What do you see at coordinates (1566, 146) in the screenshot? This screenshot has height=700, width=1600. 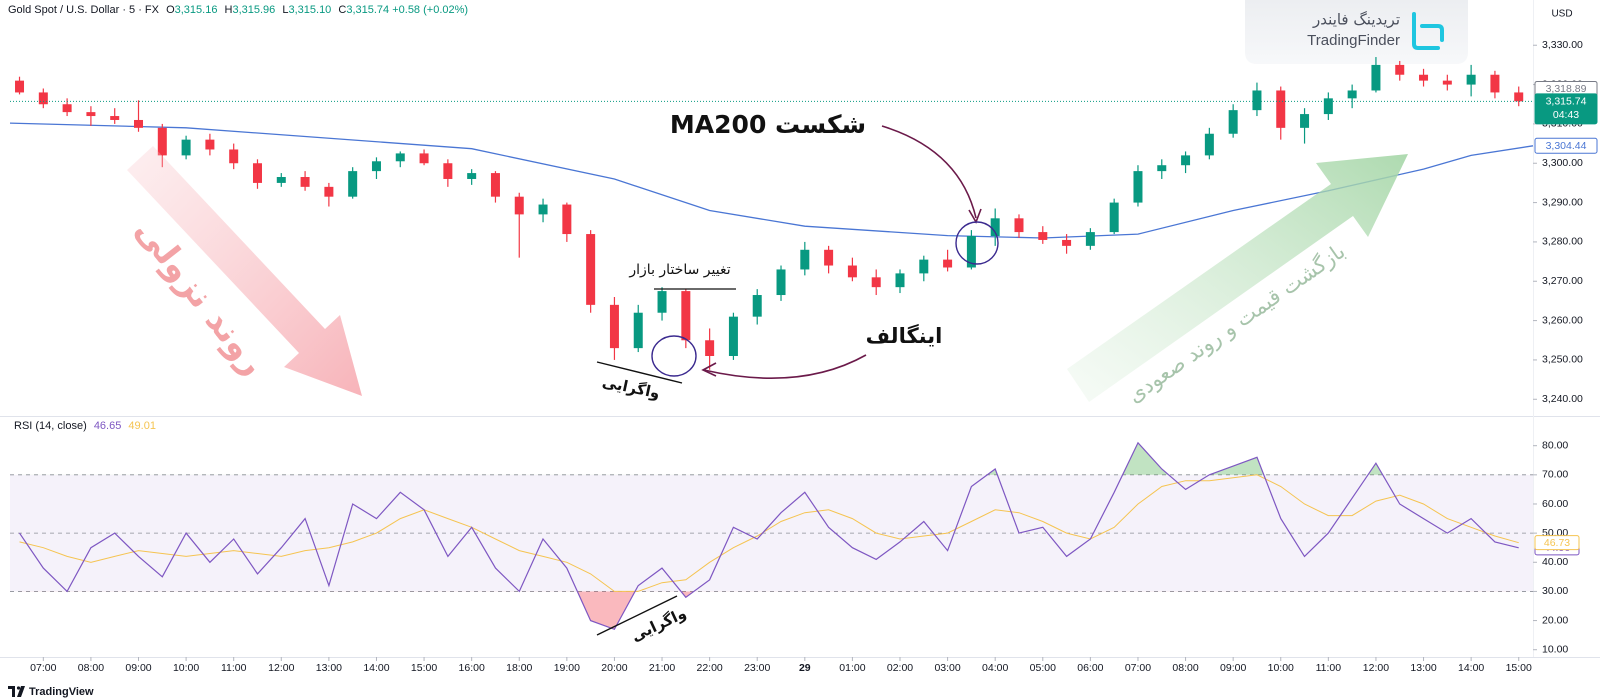 I see `price-label: 3,304.44` at bounding box center [1566, 146].